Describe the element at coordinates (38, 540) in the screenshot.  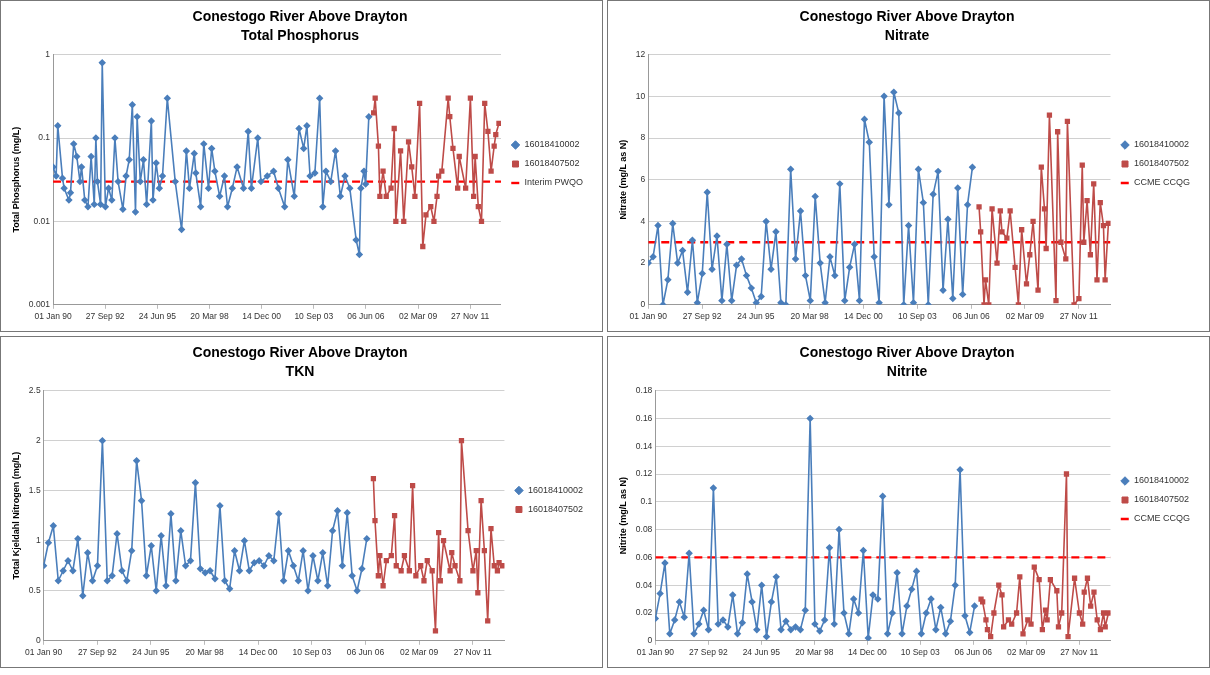
I see `y-tick-label: 1` at that location.